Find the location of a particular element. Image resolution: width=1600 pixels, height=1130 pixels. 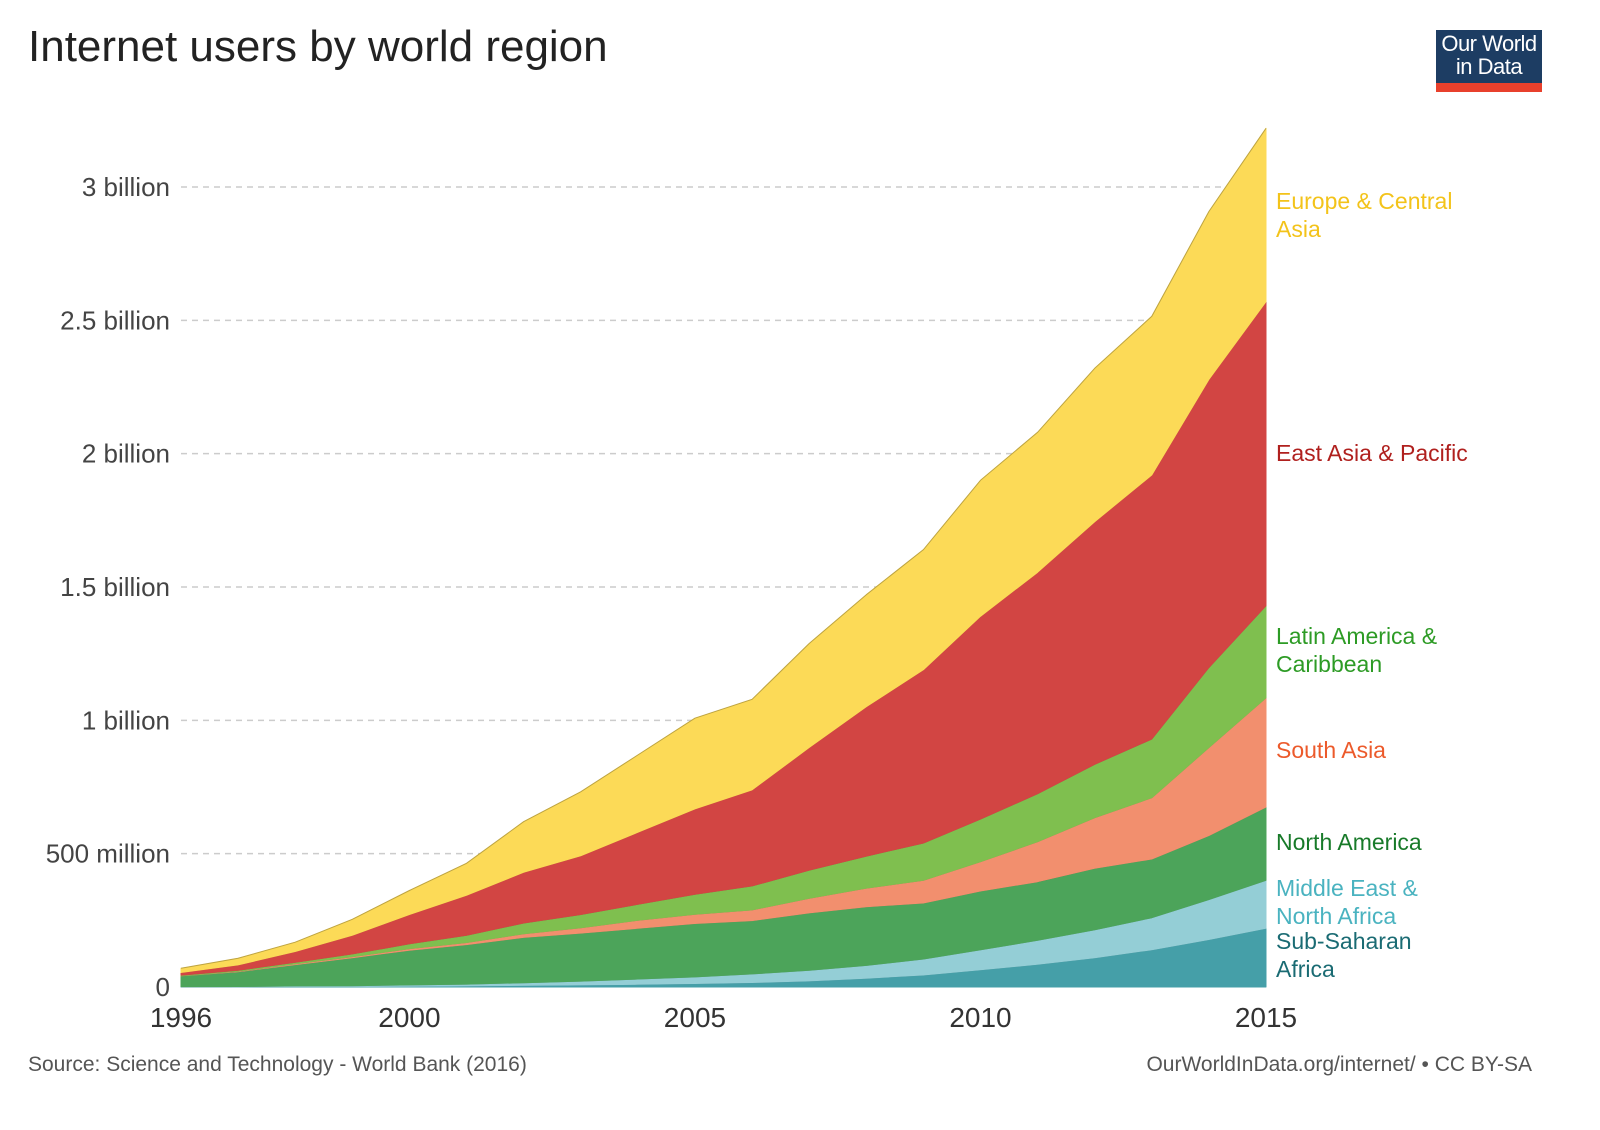

series-label: South Asia is located at coordinates (1331, 750).